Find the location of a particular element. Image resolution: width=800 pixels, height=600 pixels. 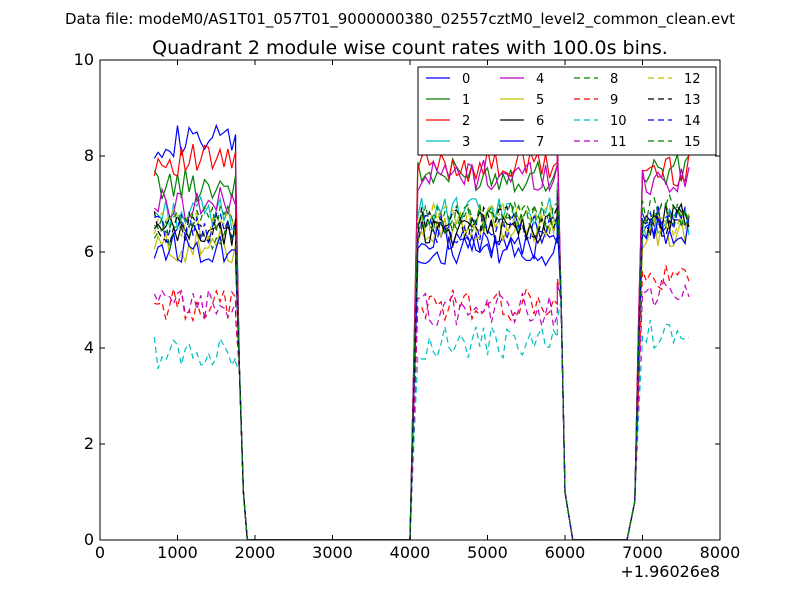

legend-label-5: 5 is located at coordinates (540, 100).